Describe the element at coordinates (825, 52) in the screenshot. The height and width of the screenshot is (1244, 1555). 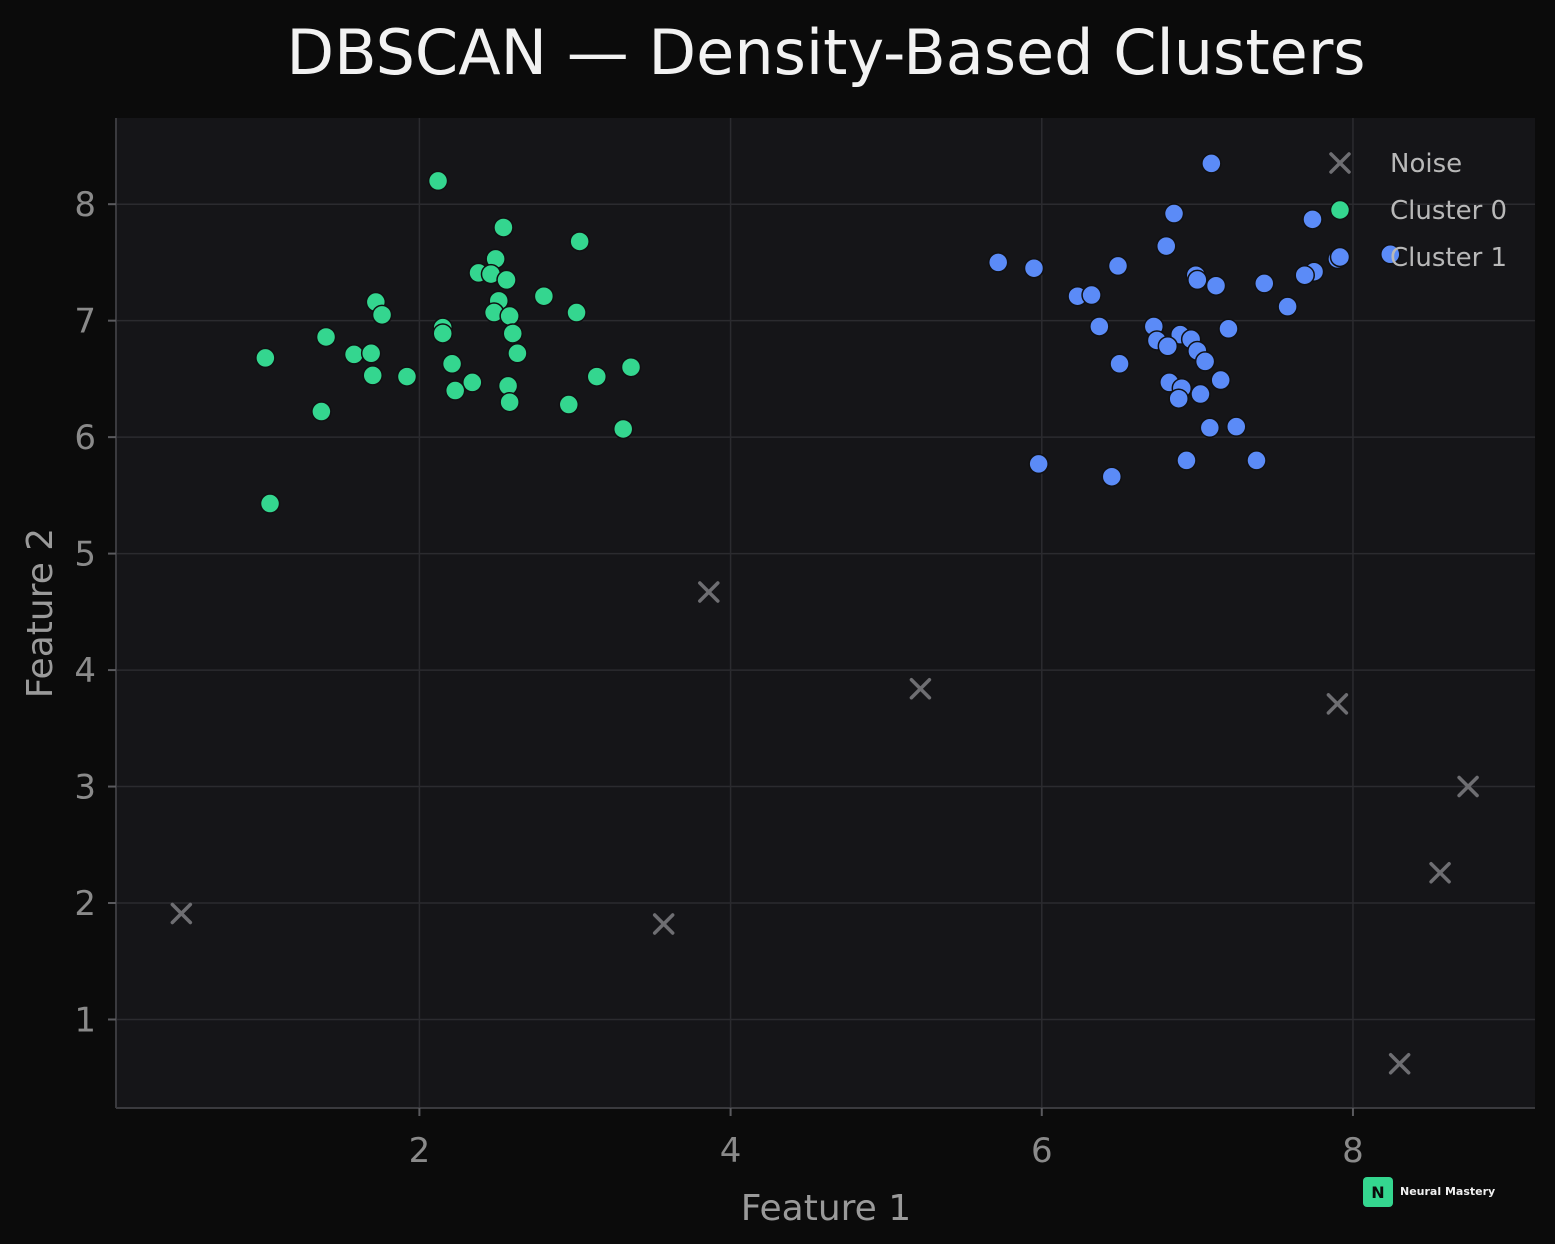
I see `chart-title: DBSCAN — Density-Based Clusters` at that location.